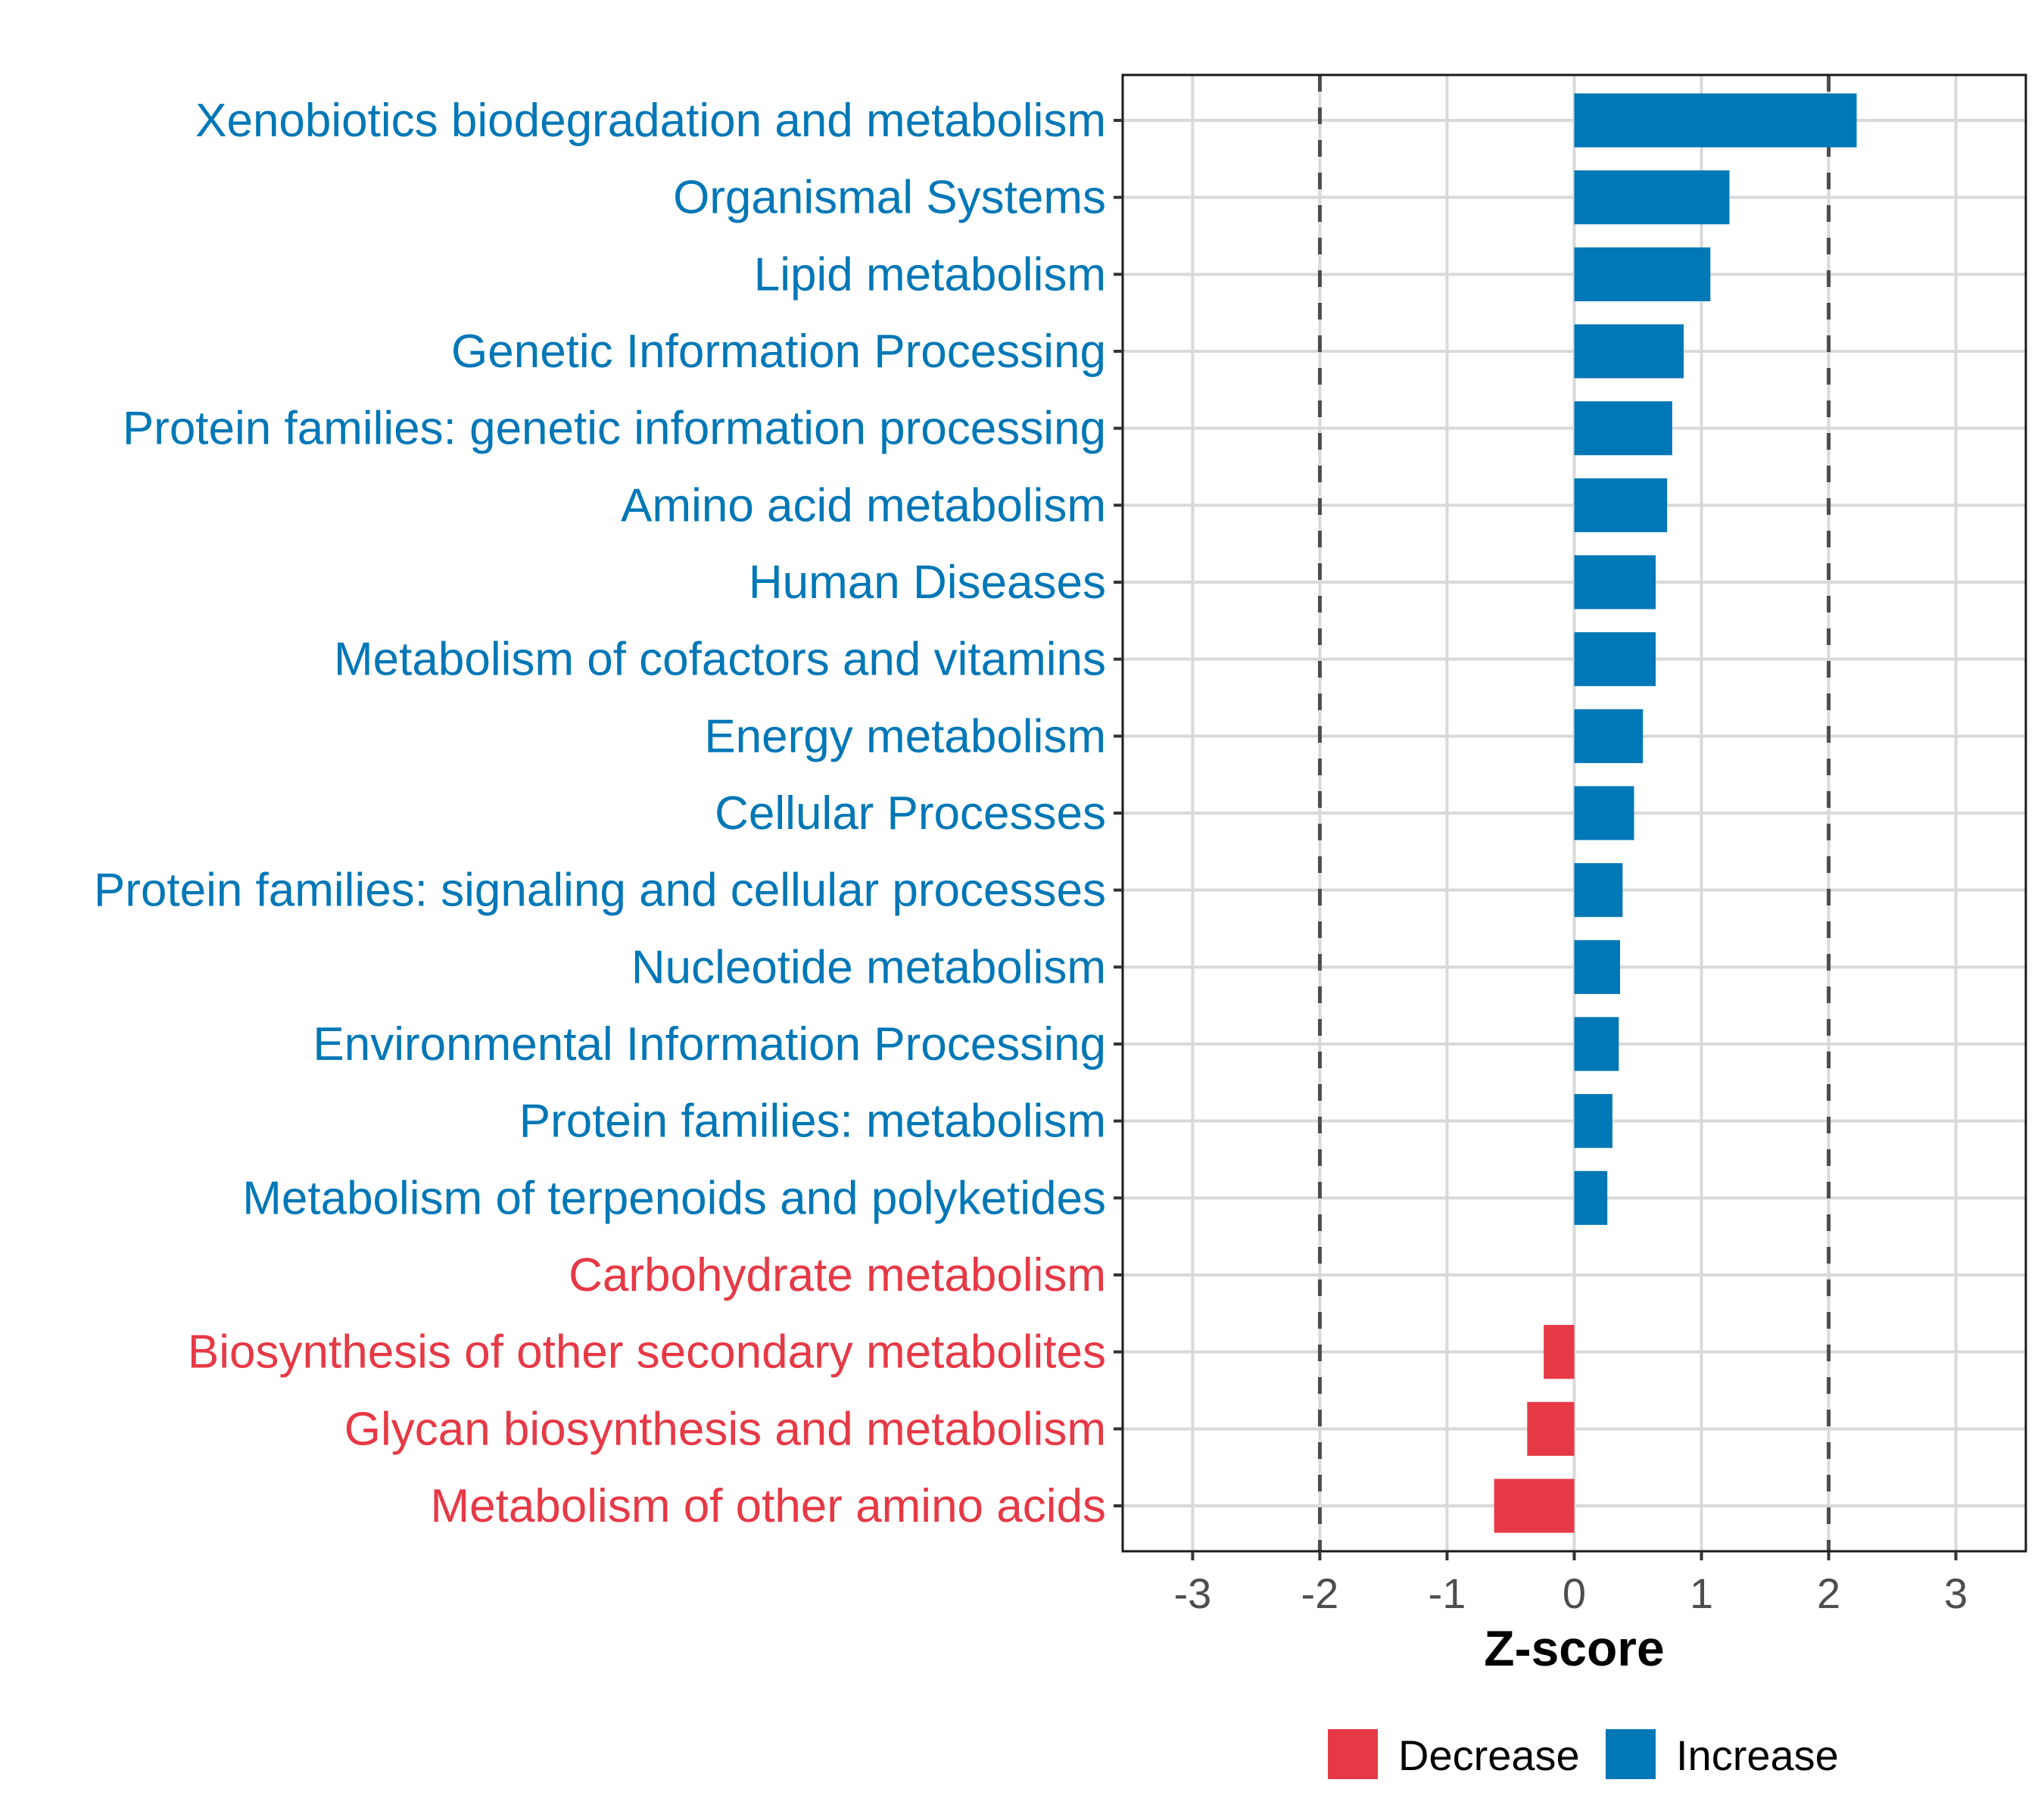 This screenshot has width=2044, height=1817. Describe the element at coordinates (911, 813) in the screenshot. I see `y-tick-label: Cellular Processes` at that location.